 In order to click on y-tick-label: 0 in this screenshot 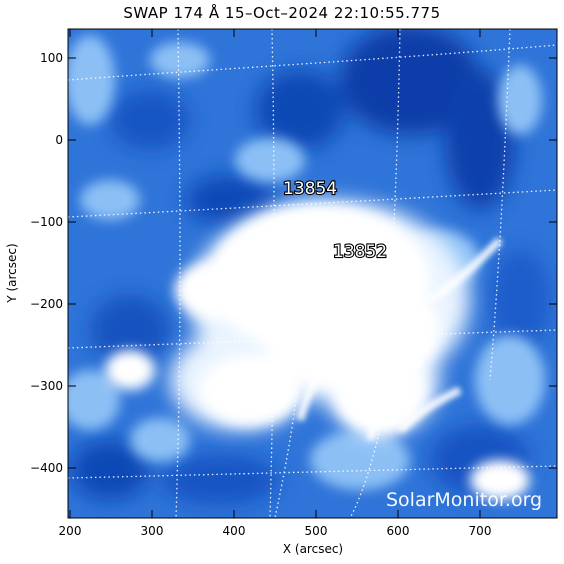, I will do `click(59, 140)`.